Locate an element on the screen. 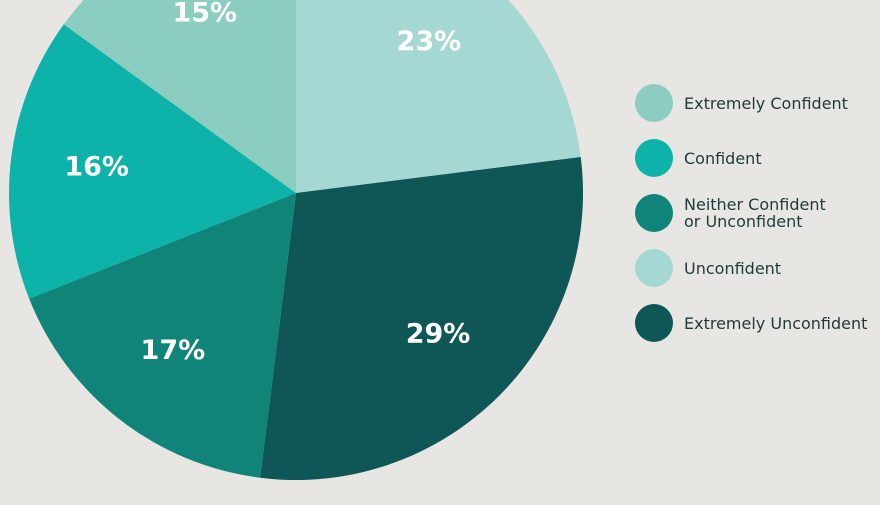 This screenshot has height=505, width=880. legend-item: Neither Confident or Unconfident is located at coordinates (754, 213).